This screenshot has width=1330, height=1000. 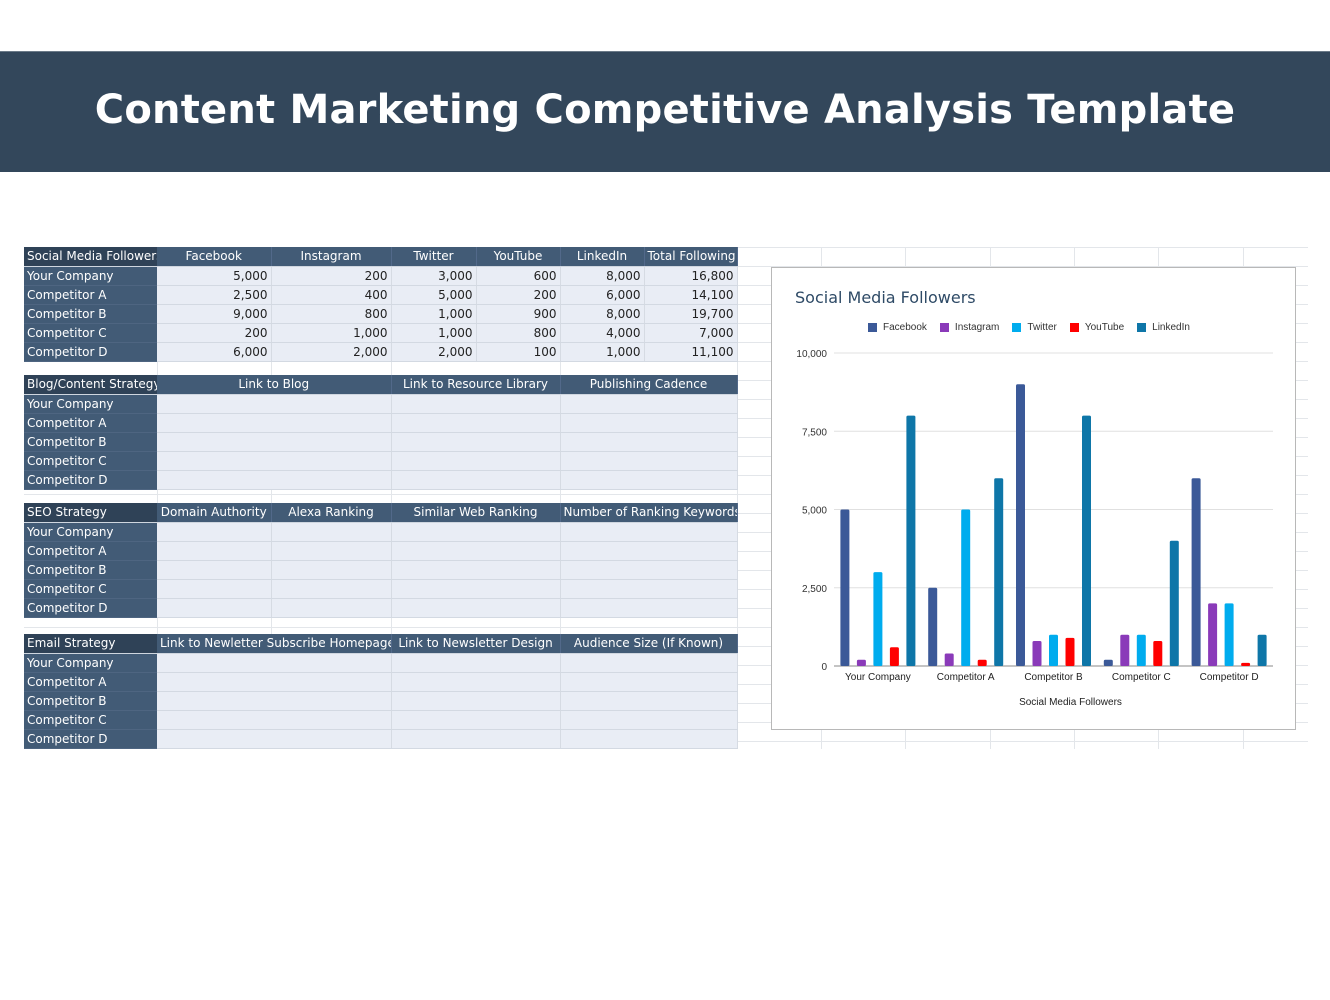 I want to click on table-cell: 7,000, so click(x=691, y=333).